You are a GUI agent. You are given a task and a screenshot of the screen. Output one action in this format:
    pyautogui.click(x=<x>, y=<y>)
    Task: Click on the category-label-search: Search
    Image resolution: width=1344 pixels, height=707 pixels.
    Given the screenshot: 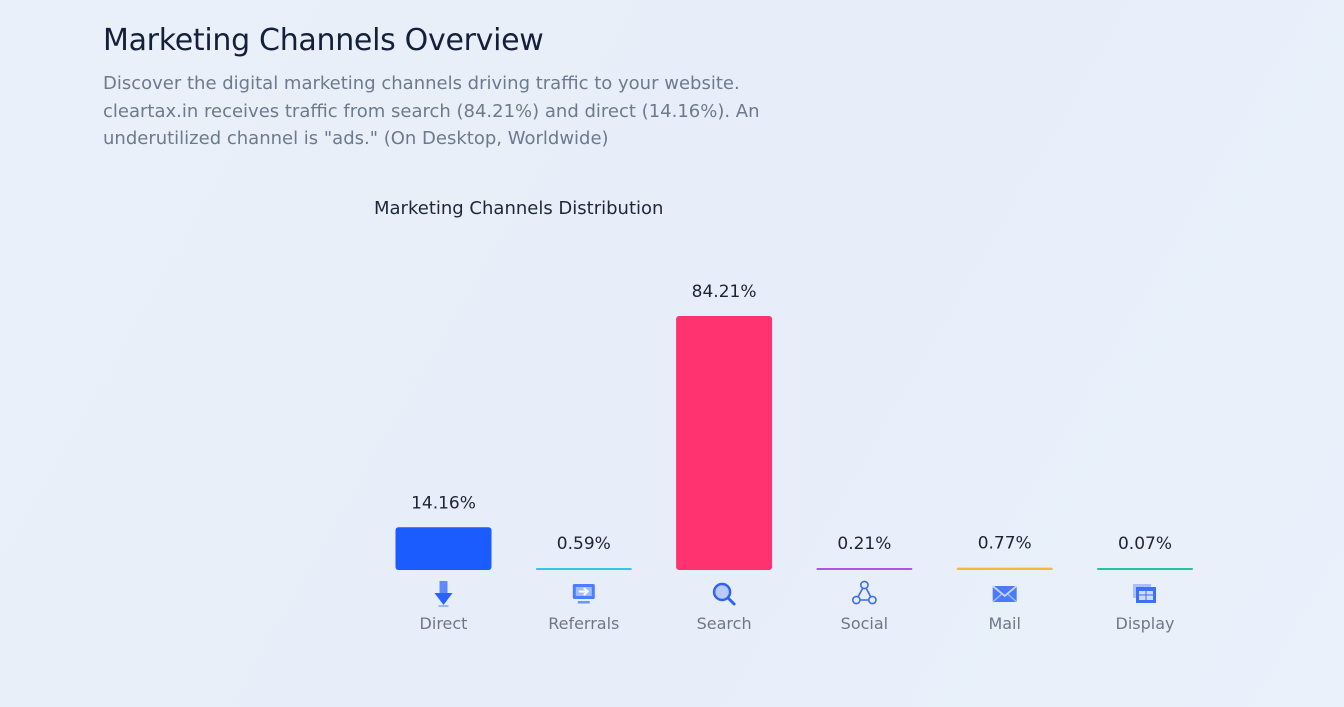 What is the action you would take?
    pyautogui.click(x=724, y=623)
    